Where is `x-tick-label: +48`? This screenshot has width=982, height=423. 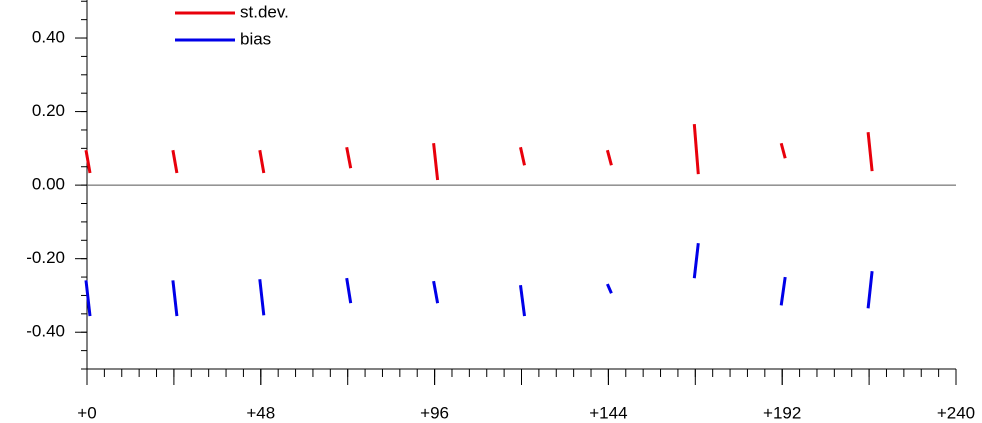 x-tick-label: +48 is located at coordinates (260, 412).